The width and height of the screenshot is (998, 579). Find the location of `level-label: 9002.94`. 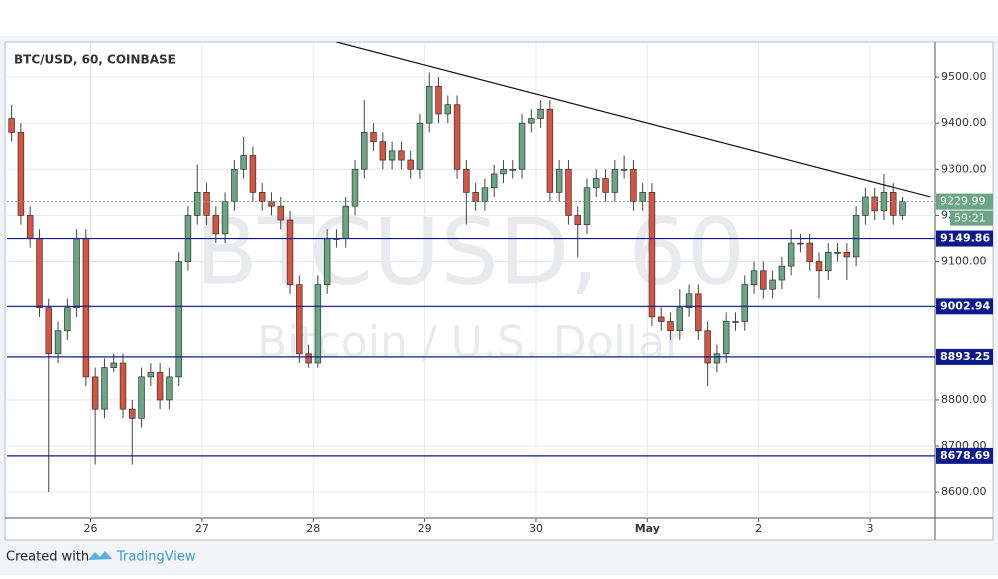

level-label: 9002.94 is located at coordinates (965, 305).